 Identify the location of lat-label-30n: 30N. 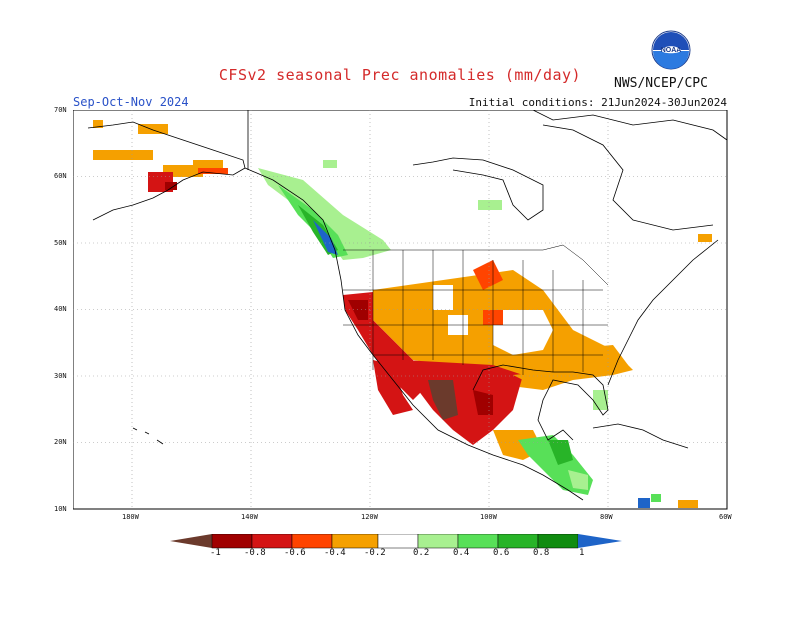
(60, 376).